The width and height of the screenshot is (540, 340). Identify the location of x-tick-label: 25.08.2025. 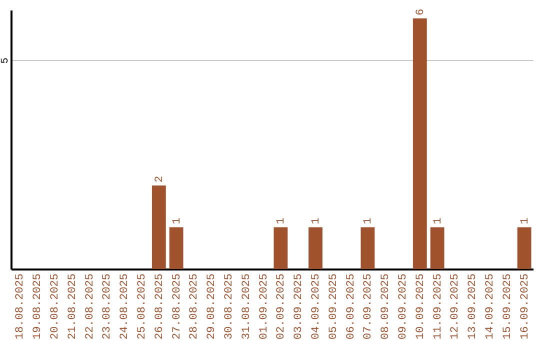
(142, 307).